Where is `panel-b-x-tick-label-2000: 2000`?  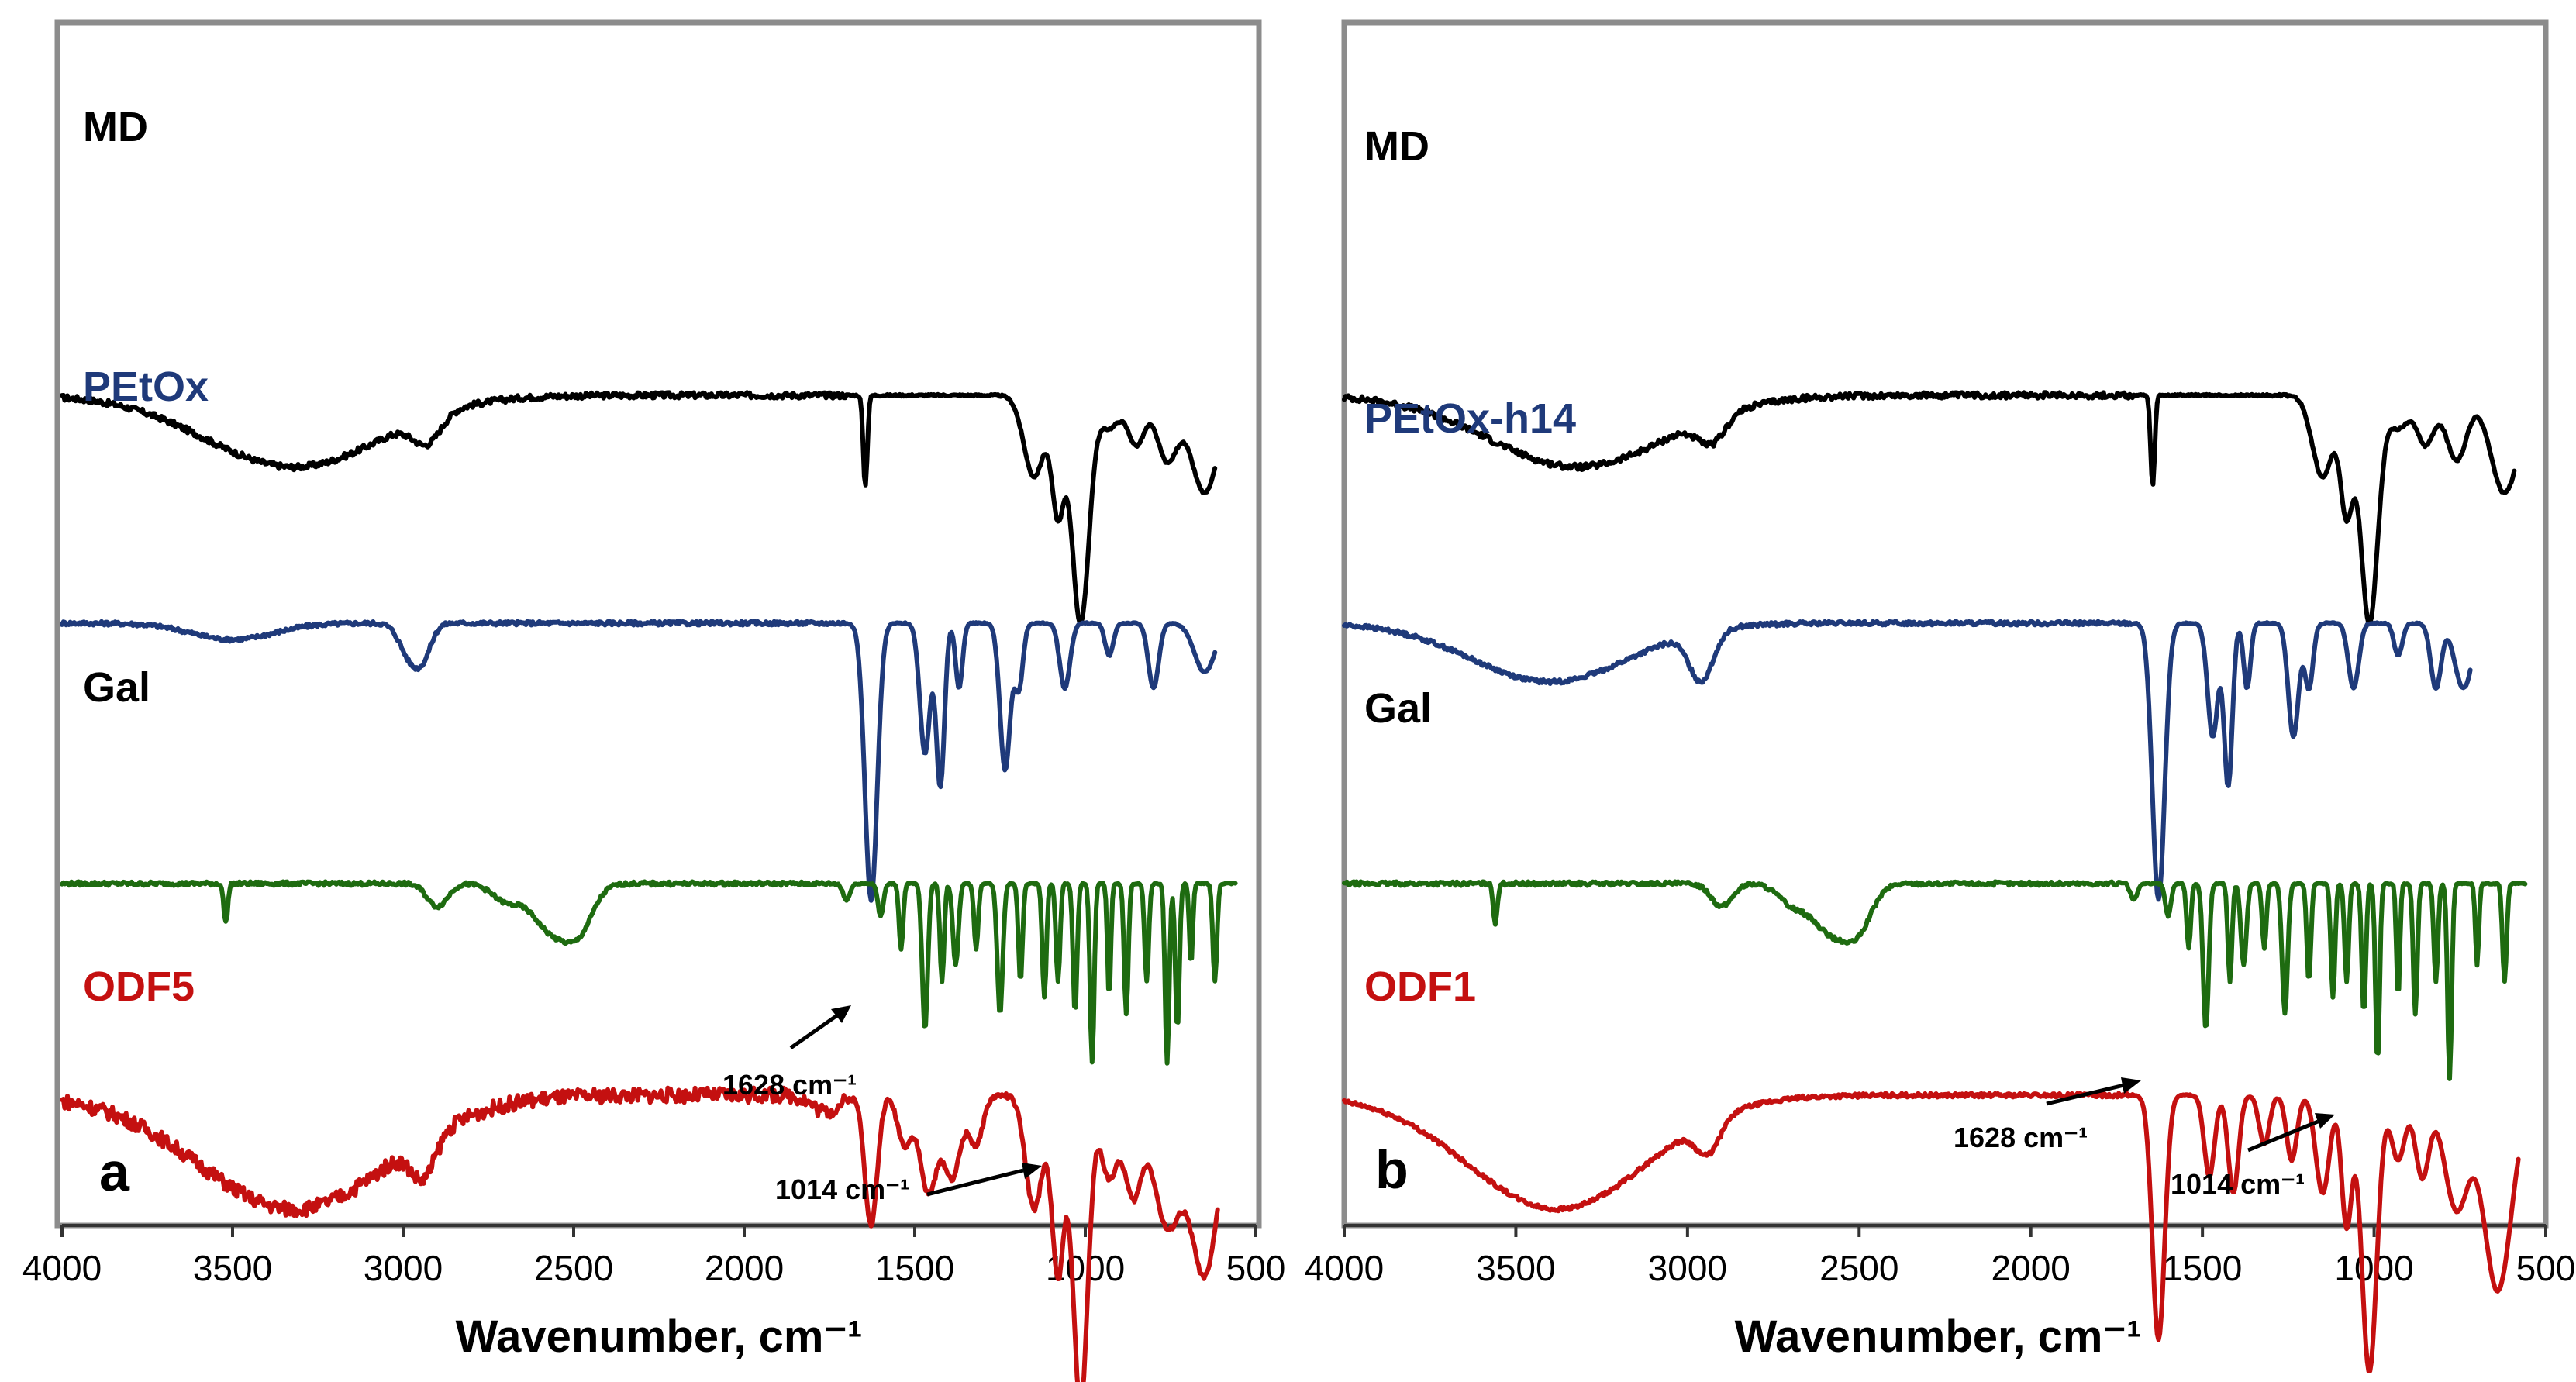 panel-b-x-tick-label-2000: 2000 is located at coordinates (2031, 1268).